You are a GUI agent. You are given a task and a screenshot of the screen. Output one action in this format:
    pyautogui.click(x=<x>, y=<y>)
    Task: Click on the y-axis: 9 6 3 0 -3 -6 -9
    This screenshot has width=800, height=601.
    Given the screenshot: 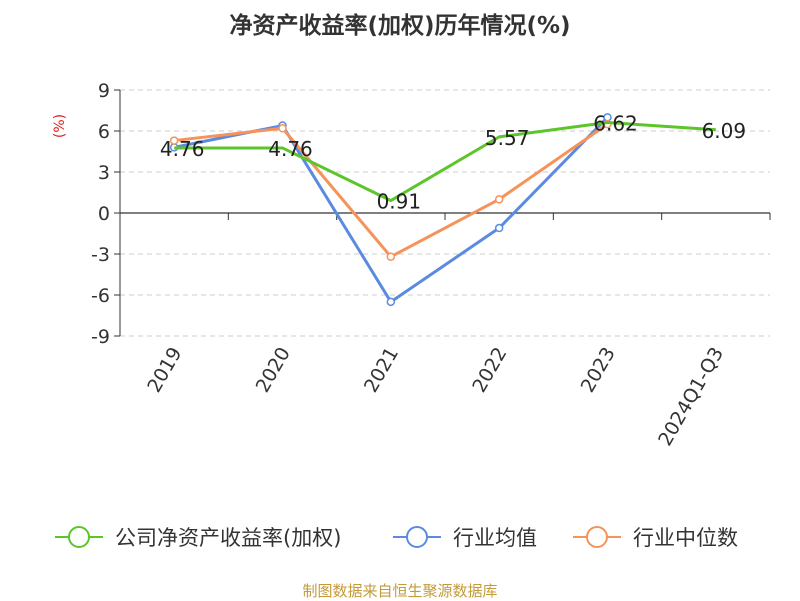 What is the action you would take?
    pyautogui.click(x=106, y=214)
    